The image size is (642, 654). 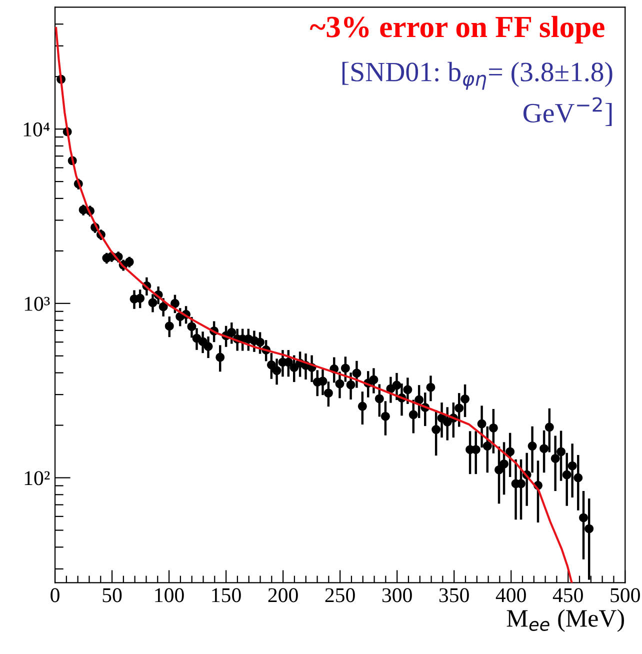 I want to click on x-tick-label: 0, so click(x=55, y=595).